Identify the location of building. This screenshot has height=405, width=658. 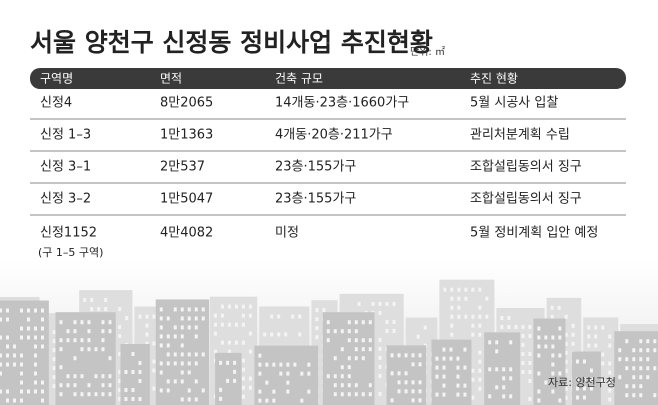
(24, 352).